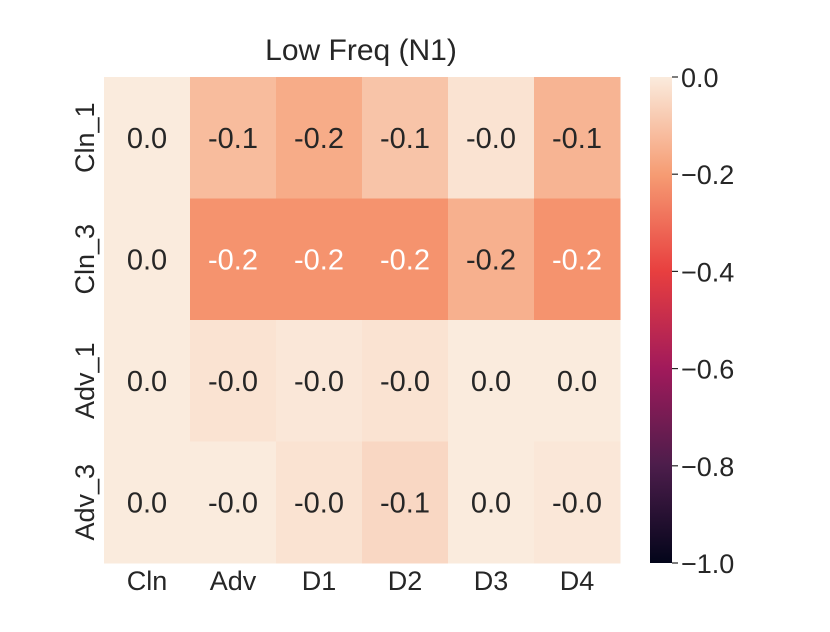 The height and width of the screenshot is (632, 830). What do you see at coordinates (147, 581) in the screenshot?
I see `x-tick-label: Cln` at bounding box center [147, 581].